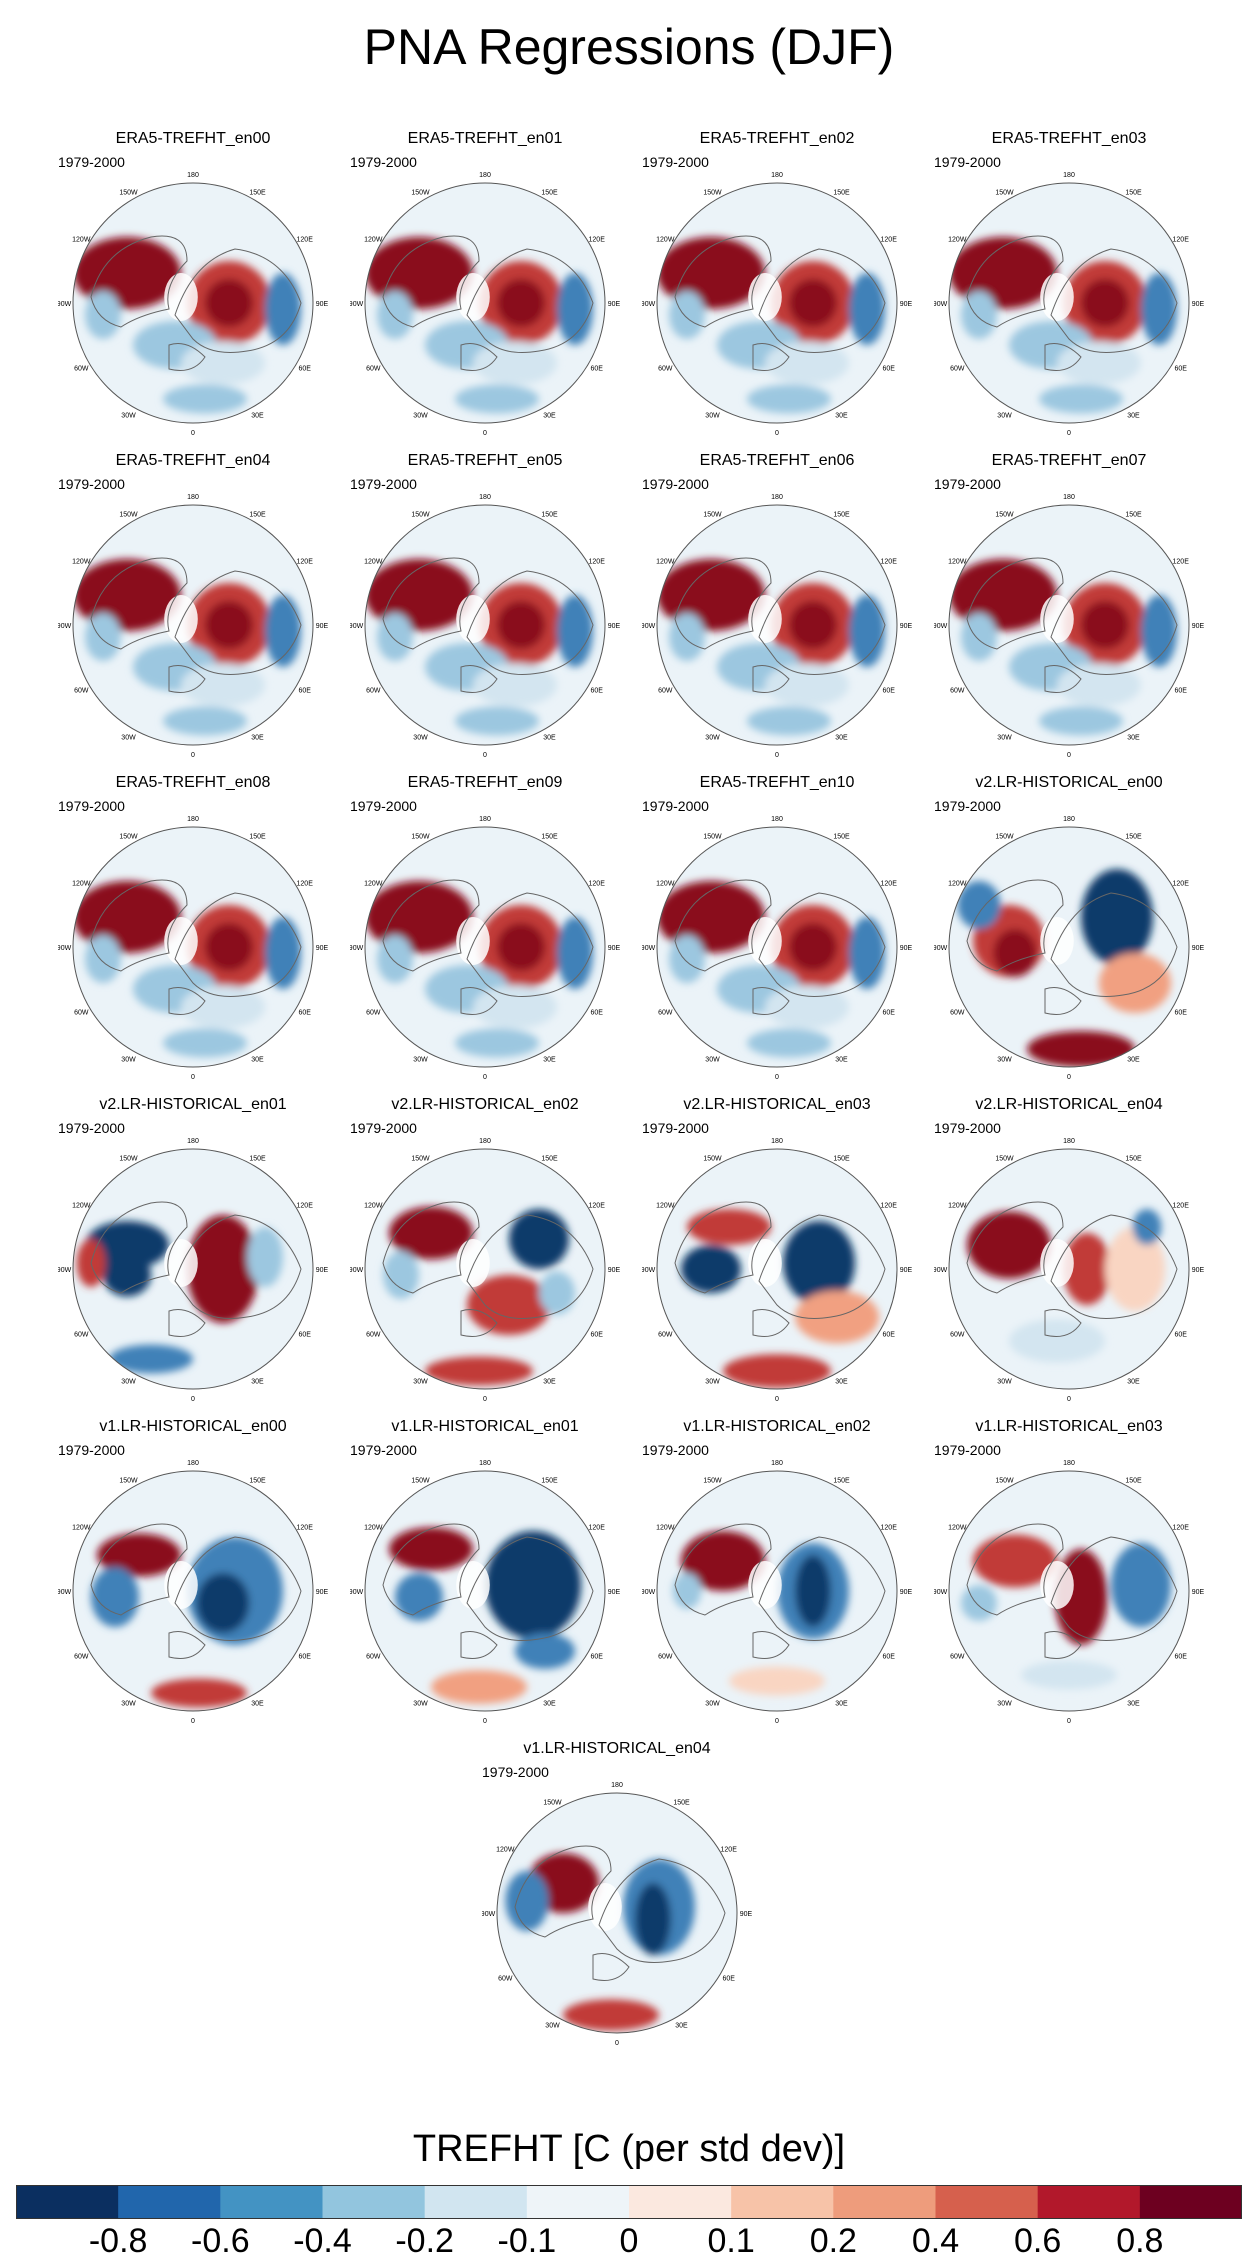 The image size is (1258, 2266). Describe the element at coordinates (193, 1104) in the screenshot. I see `panel-title: v2.LR-HISTORICAL_en01` at that location.